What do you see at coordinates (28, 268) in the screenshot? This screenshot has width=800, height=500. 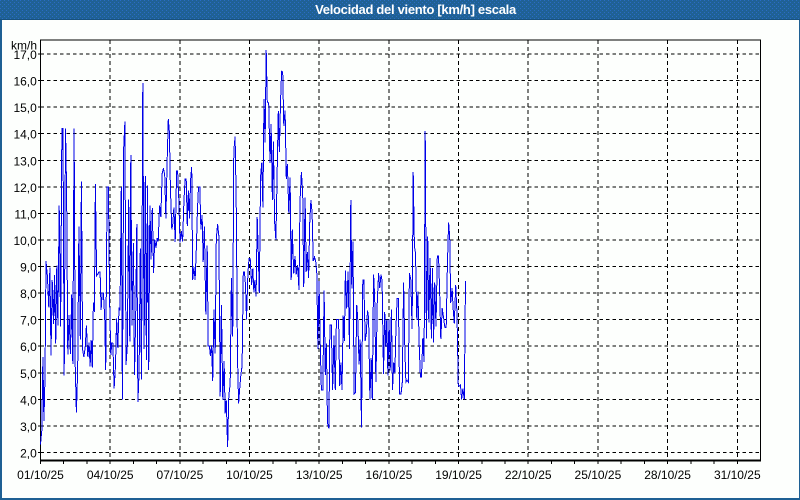 I see `svg-text: 9,0` at bounding box center [28, 268].